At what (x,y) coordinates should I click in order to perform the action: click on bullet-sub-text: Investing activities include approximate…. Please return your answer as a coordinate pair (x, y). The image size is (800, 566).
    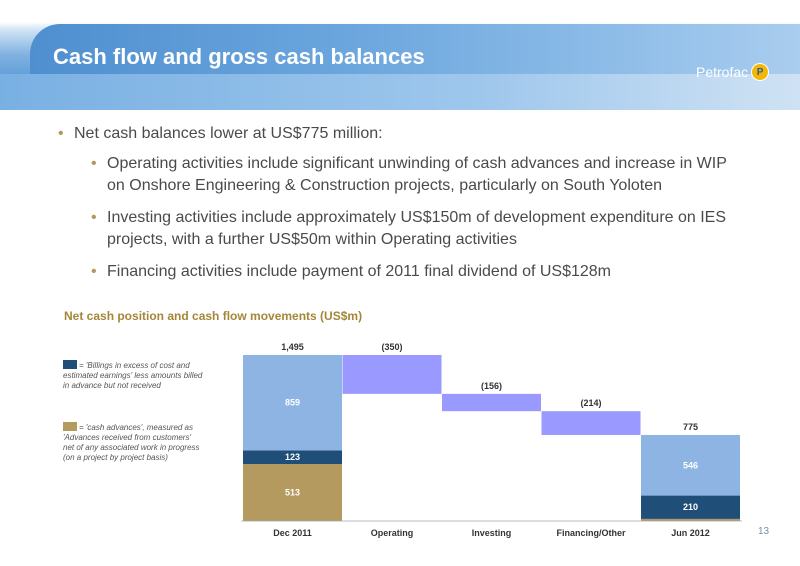
    Looking at the image, I should click on (417, 228).